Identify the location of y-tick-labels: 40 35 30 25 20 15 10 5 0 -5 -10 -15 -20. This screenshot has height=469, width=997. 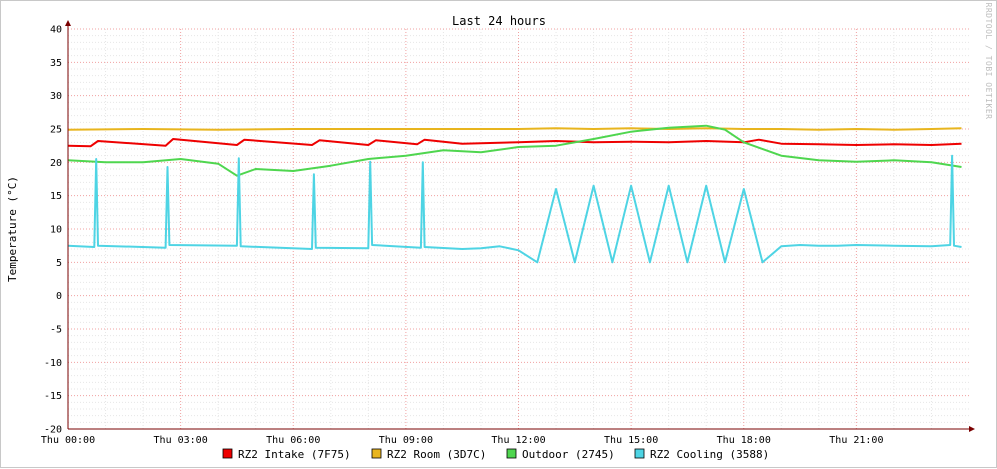
(53, 230).